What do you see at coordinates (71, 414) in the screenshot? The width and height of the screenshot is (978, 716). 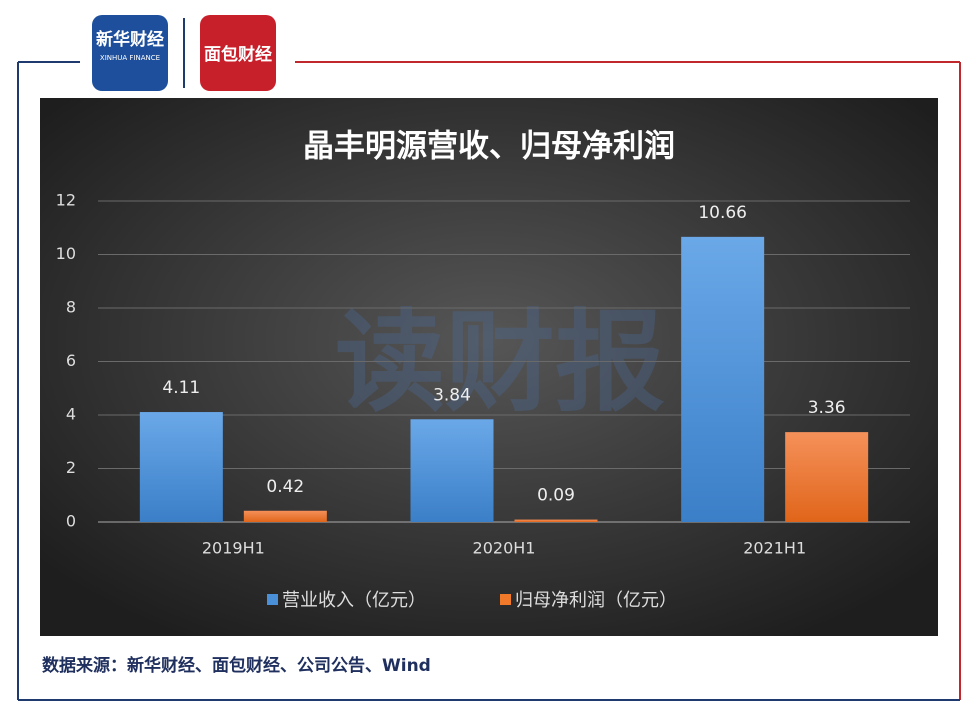 I see `y-tick-label: 4` at bounding box center [71, 414].